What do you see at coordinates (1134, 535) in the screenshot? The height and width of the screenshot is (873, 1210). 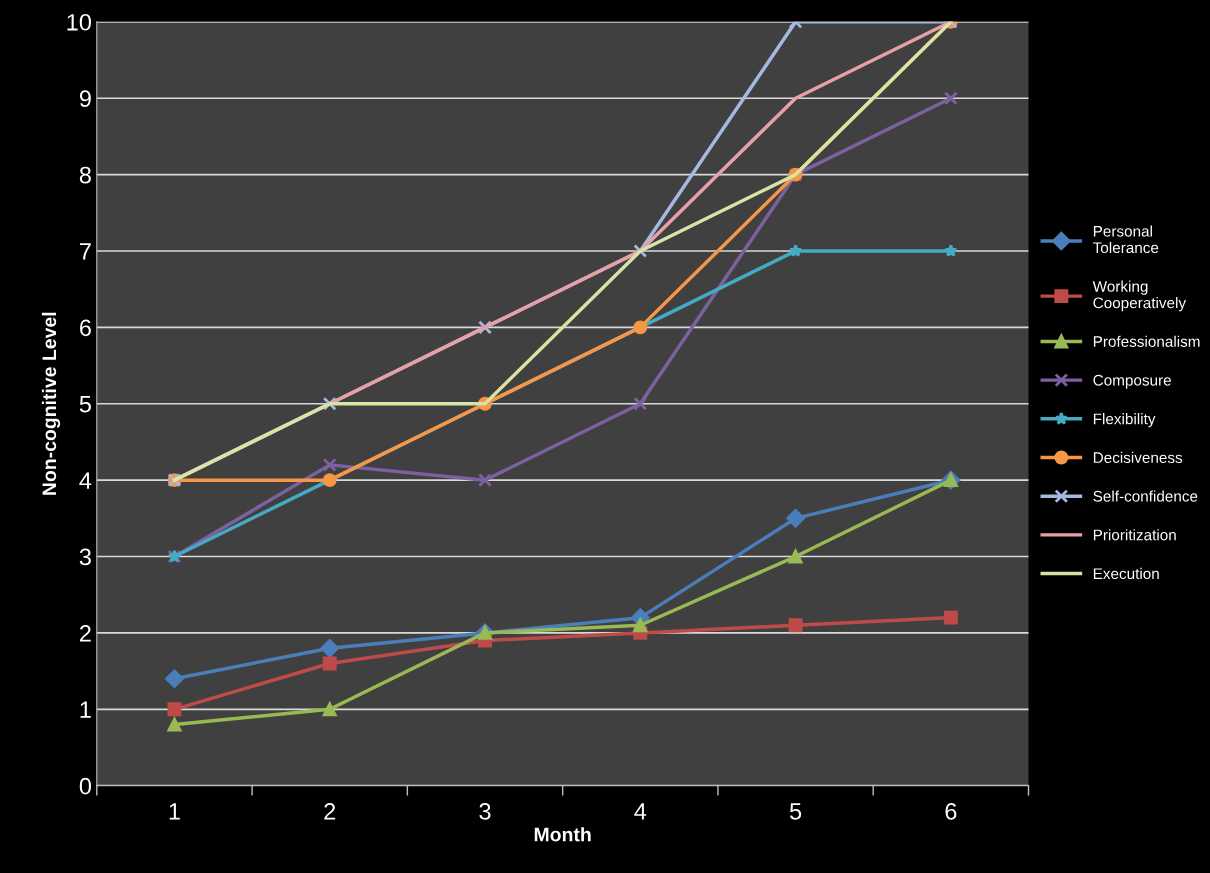 I see `legend-label: Prioritization` at bounding box center [1134, 535].